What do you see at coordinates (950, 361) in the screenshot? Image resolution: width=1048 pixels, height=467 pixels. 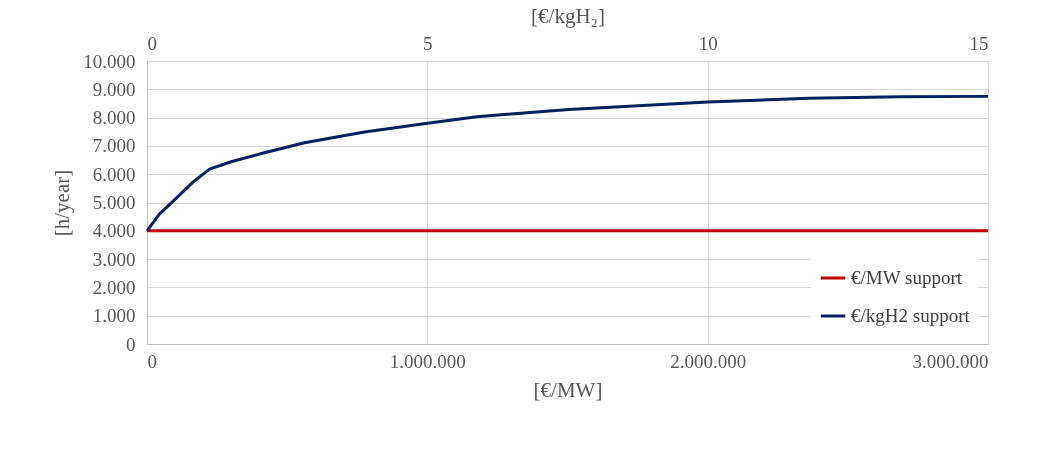 I see `x-tick-label: 3.000.000` at bounding box center [950, 361].